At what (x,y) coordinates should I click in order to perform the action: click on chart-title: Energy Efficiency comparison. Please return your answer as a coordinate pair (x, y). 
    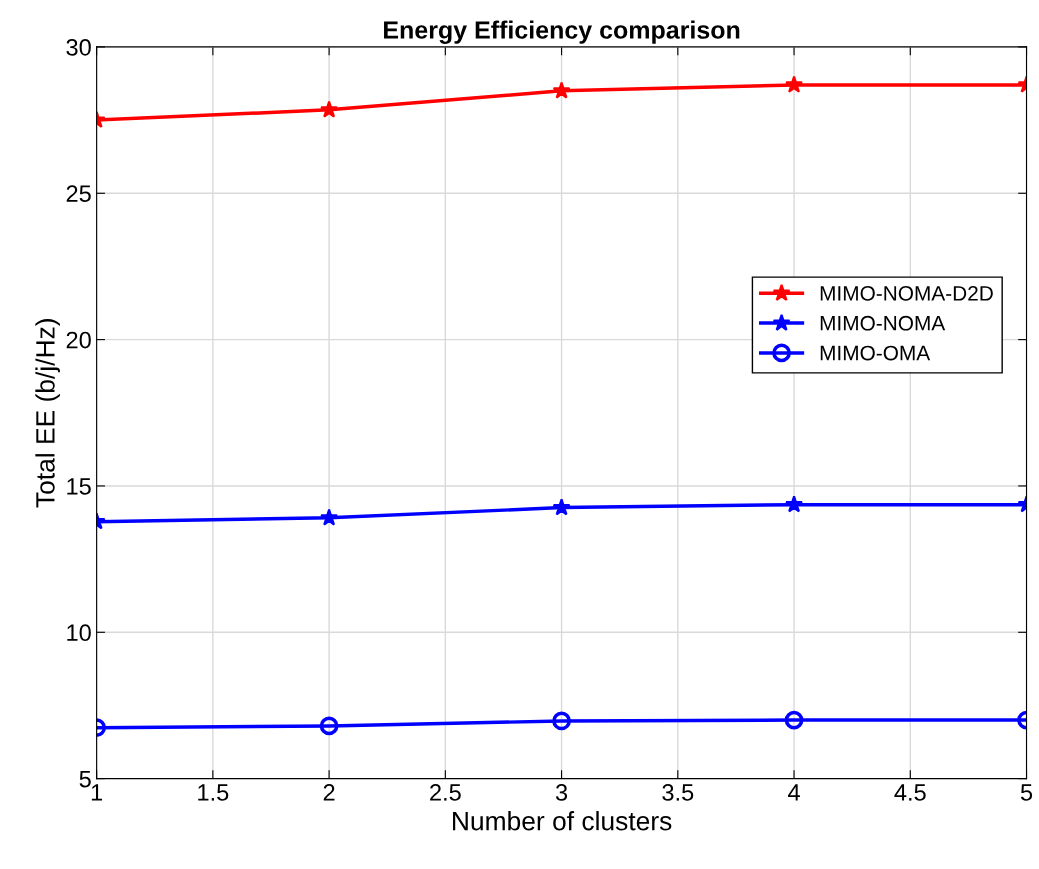
    Looking at the image, I should click on (562, 32).